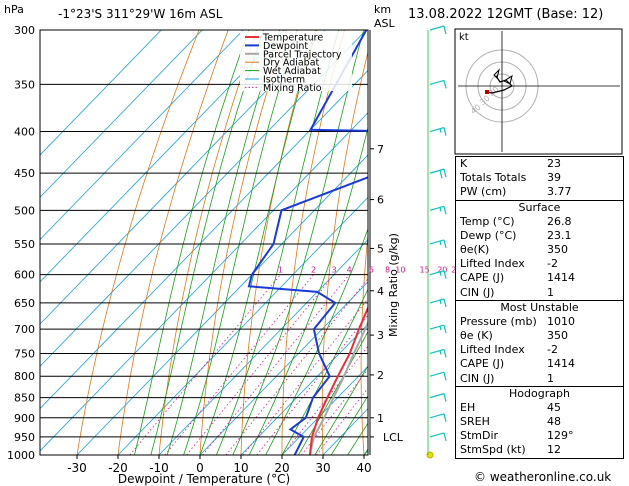 The width and height of the screenshot is (629, 486). I want to click on pressure-label: 700, so click(24, 329).